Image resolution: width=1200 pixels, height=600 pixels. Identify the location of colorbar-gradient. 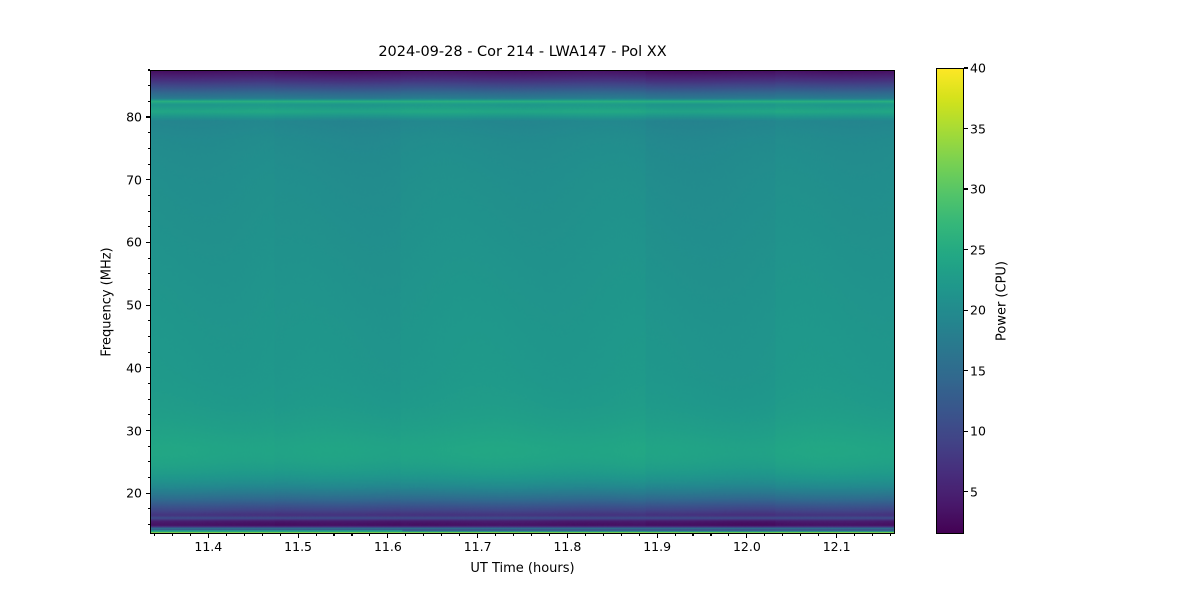
(950, 301).